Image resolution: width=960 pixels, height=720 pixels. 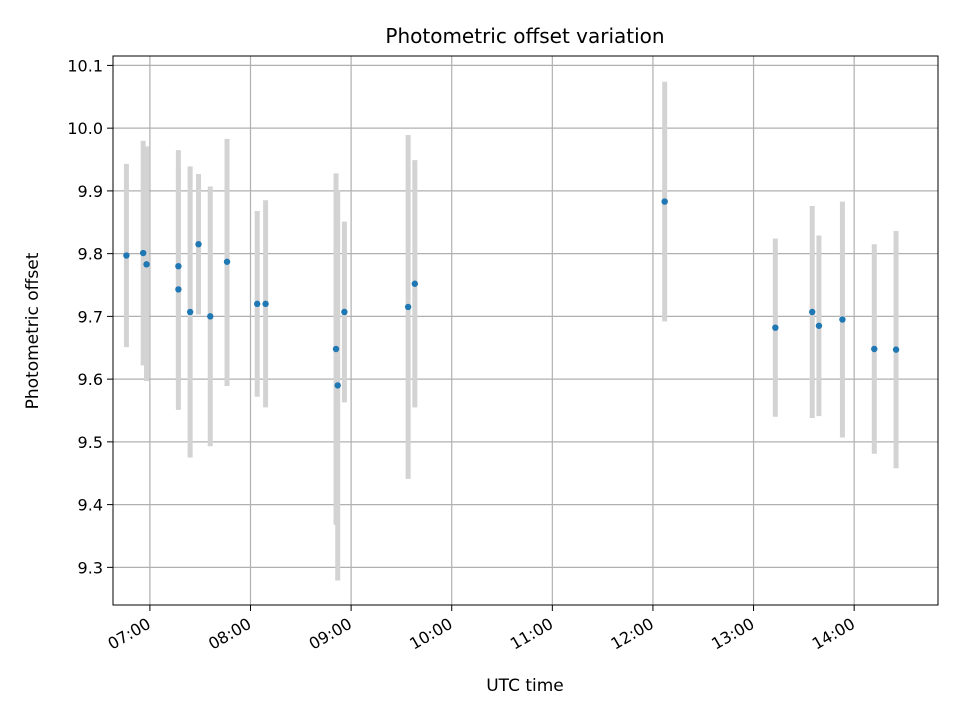 What do you see at coordinates (90, 442) in the screenshot?
I see `y-tick-label: 9.5` at bounding box center [90, 442].